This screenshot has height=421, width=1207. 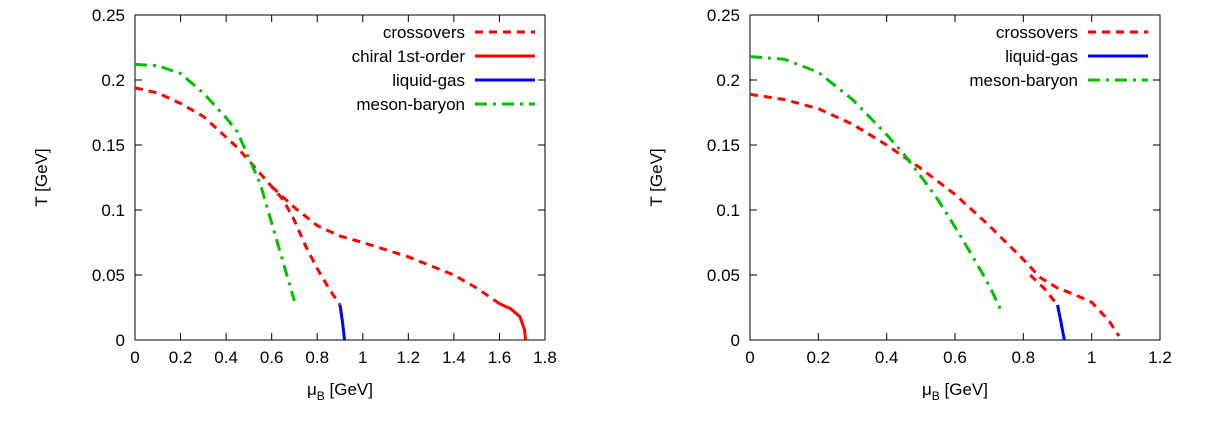 What do you see at coordinates (409, 56) in the screenshot?
I see `legend-label: chiral 1st-order` at bounding box center [409, 56].